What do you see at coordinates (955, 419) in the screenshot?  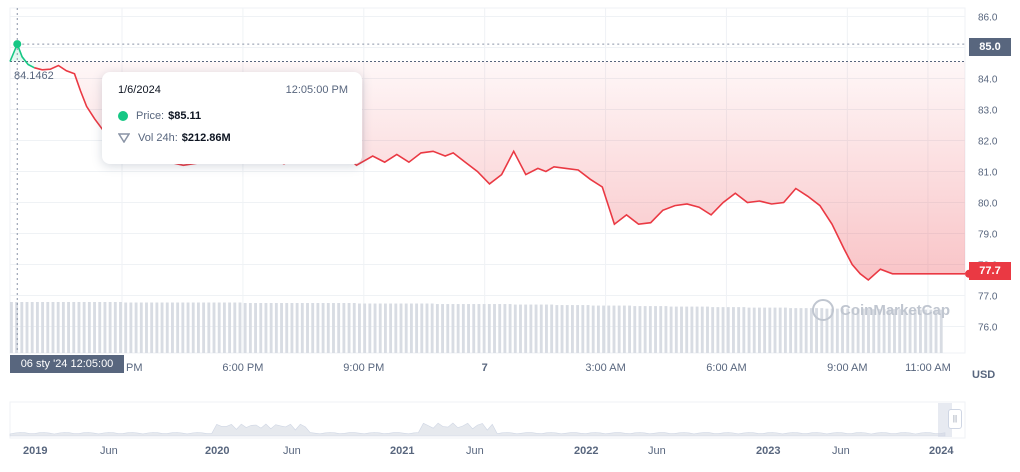 I see `navigator-range-handle: ||` at bounding box center [955, 419].